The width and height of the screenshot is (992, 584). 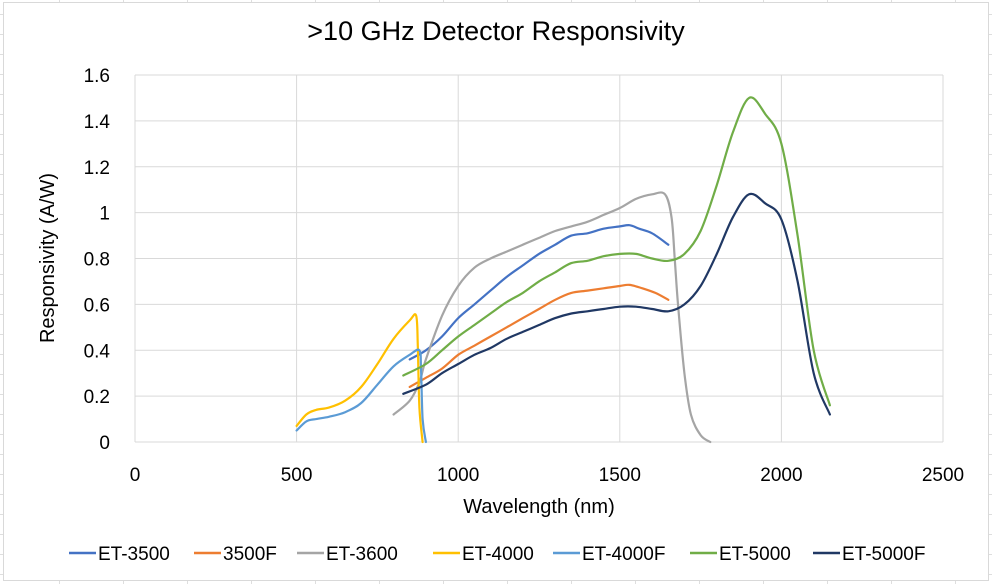 I want to click on legend-label-et-3600: ET-3600, so click(x=362, y=554).